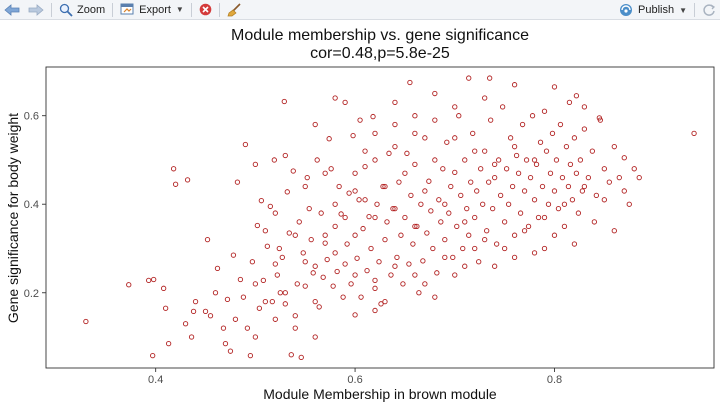 The height and width of the screenshot is (410, 720). What do you see at coordinates (205, 10) in the screenshot?
I see `remove-plot-button` at bounding box center [205, 10].